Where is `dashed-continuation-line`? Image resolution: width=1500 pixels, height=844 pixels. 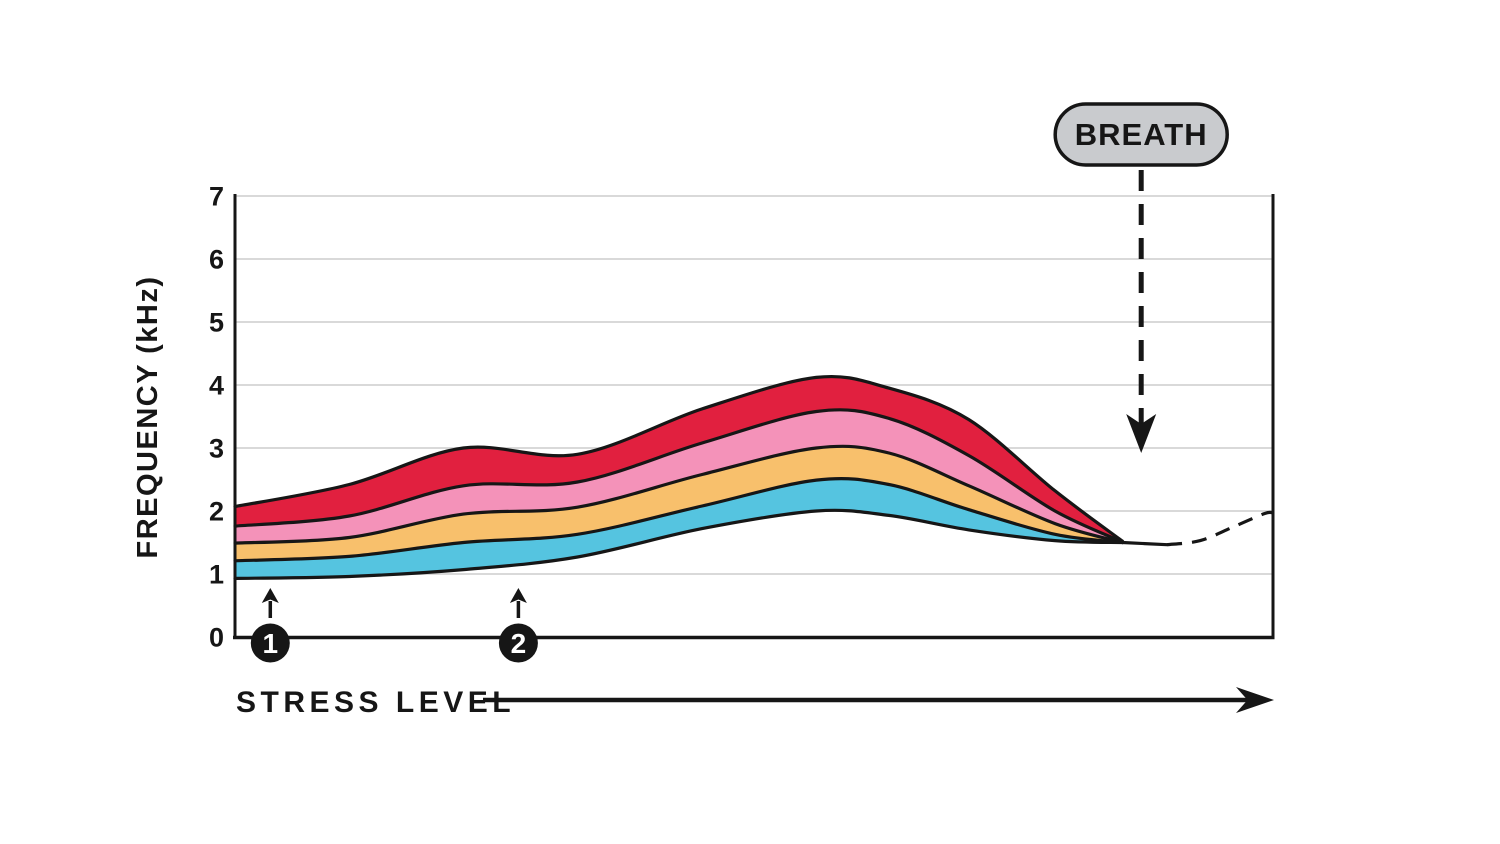
dashed-continuation-line is located at coordinates (1220, 528).